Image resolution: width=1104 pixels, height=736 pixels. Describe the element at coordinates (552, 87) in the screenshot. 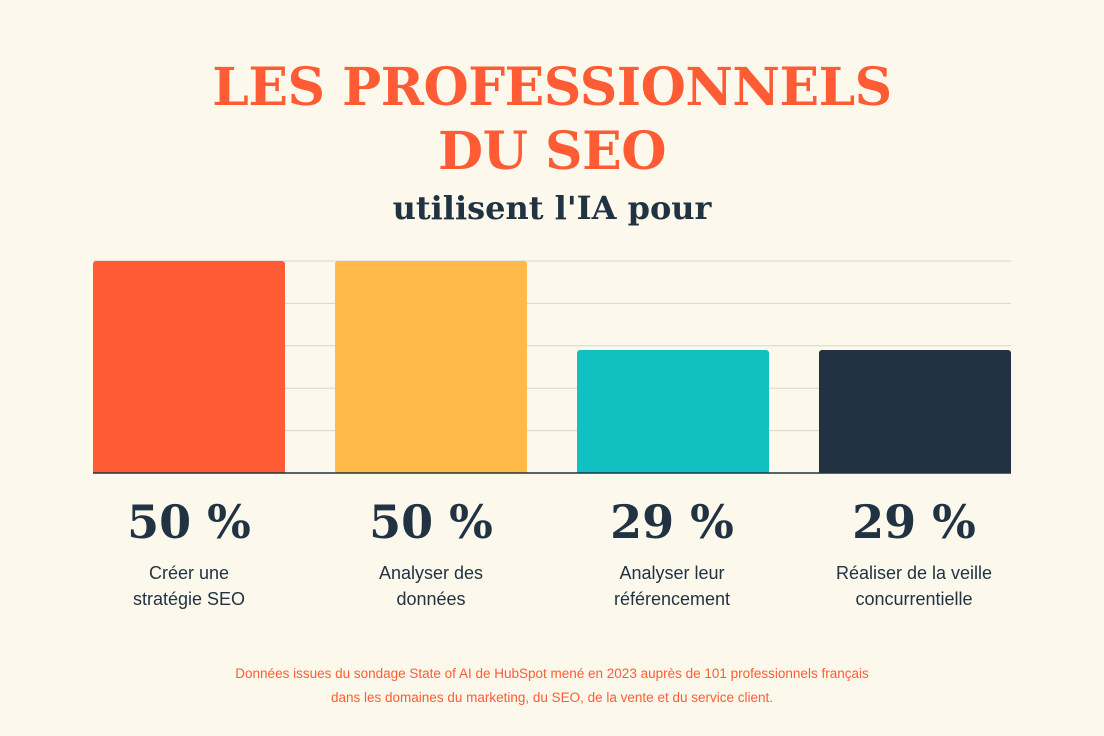

I see `chart-title-line-1: LES PROFESSIONNELS` at that location.